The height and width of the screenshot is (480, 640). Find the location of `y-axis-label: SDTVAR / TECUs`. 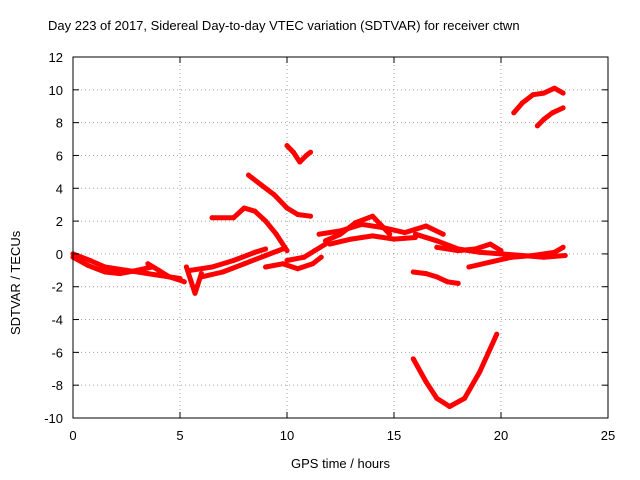

y-axis-label: SDTVAR / TECUs is located at coordinates (15, 282).